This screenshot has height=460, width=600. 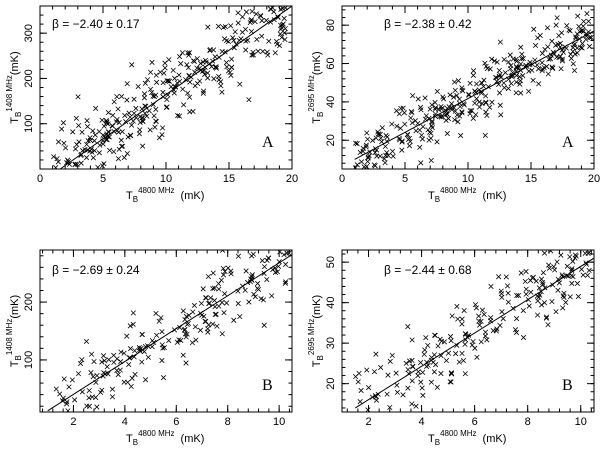 I want to click on x-tick-label: 8, so click(x=528, y=422).